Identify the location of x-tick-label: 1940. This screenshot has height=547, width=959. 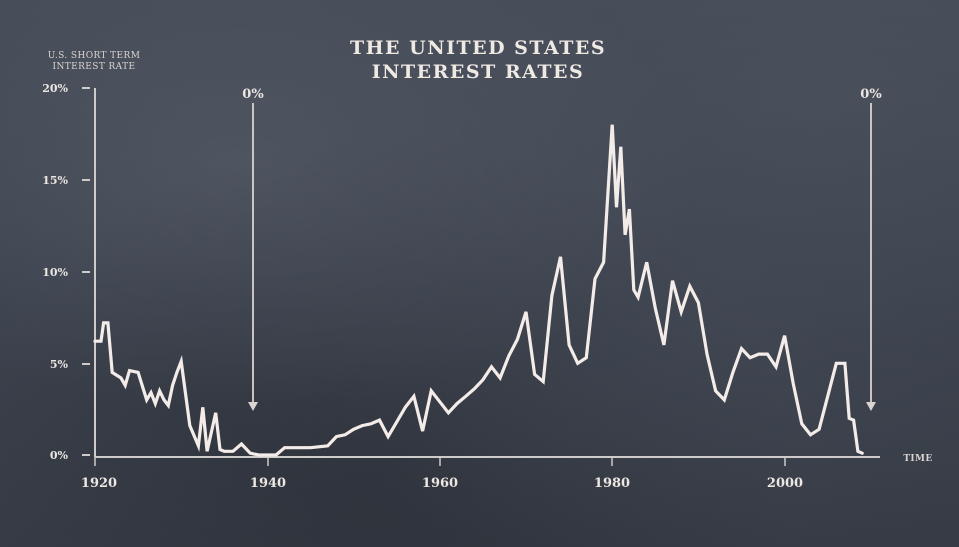
(268, 483).